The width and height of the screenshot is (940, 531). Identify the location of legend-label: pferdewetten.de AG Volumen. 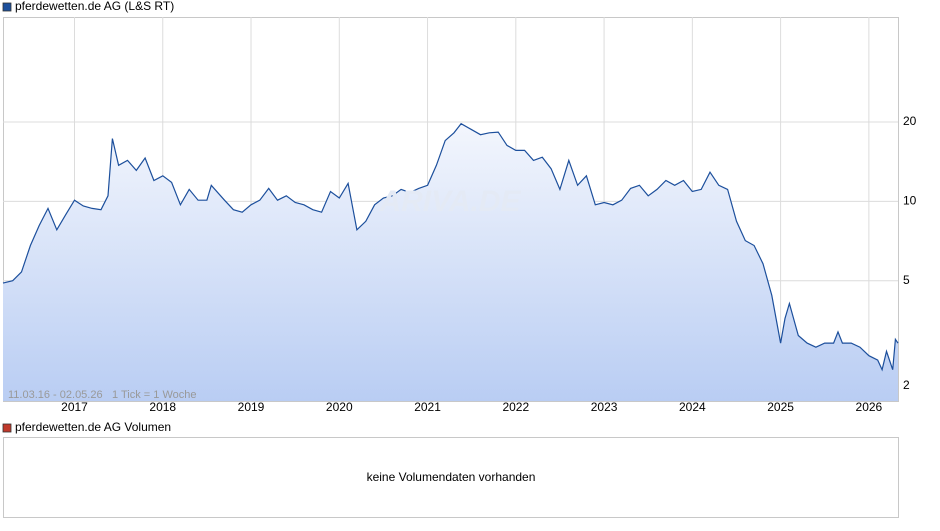
(93, 427).